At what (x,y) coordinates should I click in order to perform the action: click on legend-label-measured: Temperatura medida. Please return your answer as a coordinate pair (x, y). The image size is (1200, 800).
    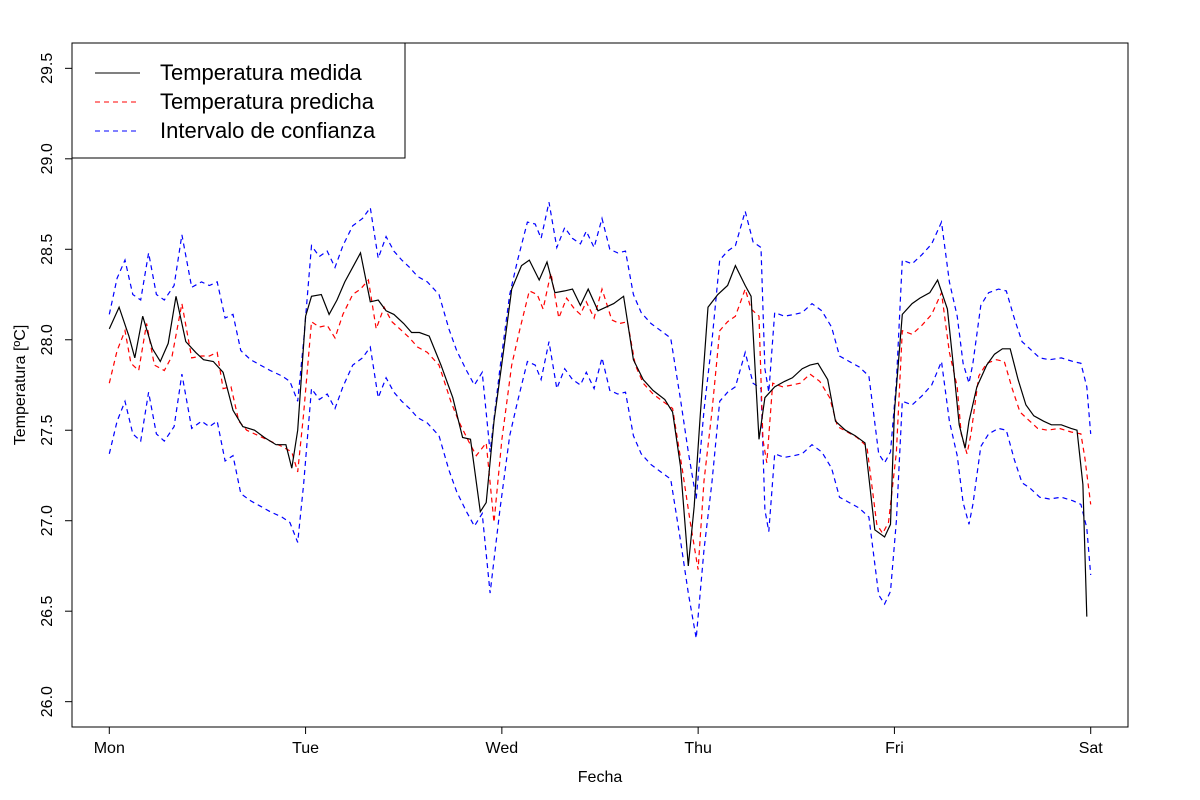
    Looking at the image, I should click on (261, 72).